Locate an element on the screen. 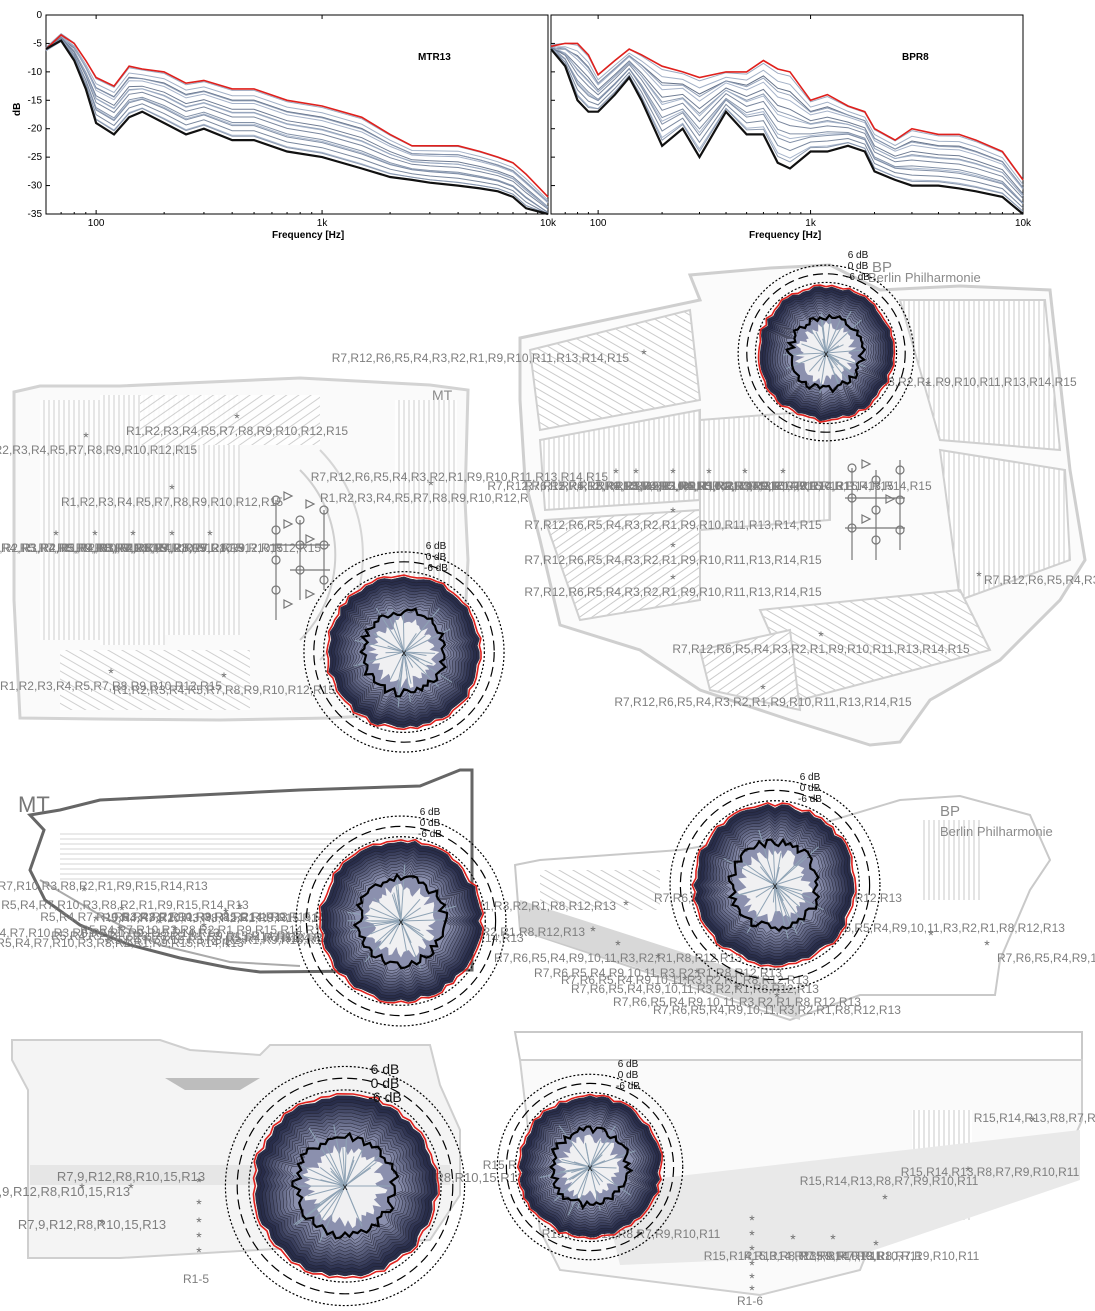 Image resolution: width=1095 pixels, height=1311 pixels. y-tick-label: -5 is located at coordinates (37, 43).